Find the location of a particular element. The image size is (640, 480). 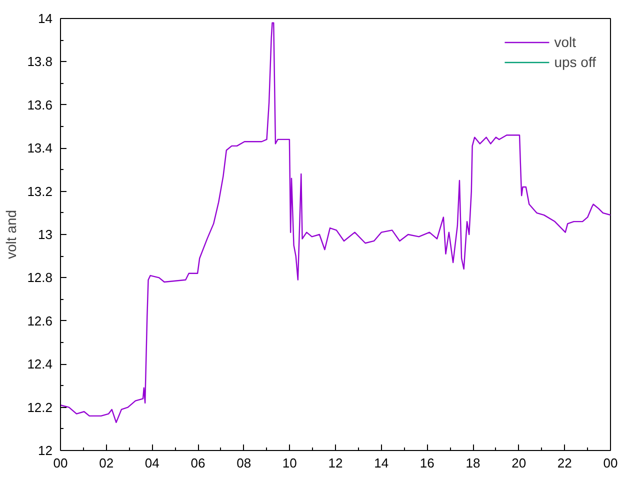

y-tick-label: 12.8 is located at coordinates (40, 278).